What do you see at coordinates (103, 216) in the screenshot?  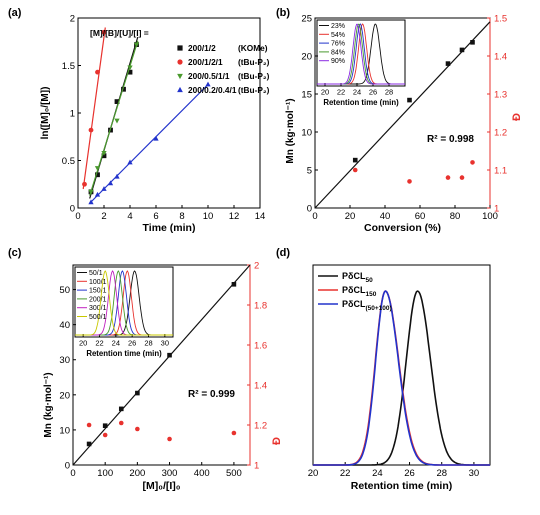 I see `a-x-tick-label: 2` at bounding box center [103, 216].